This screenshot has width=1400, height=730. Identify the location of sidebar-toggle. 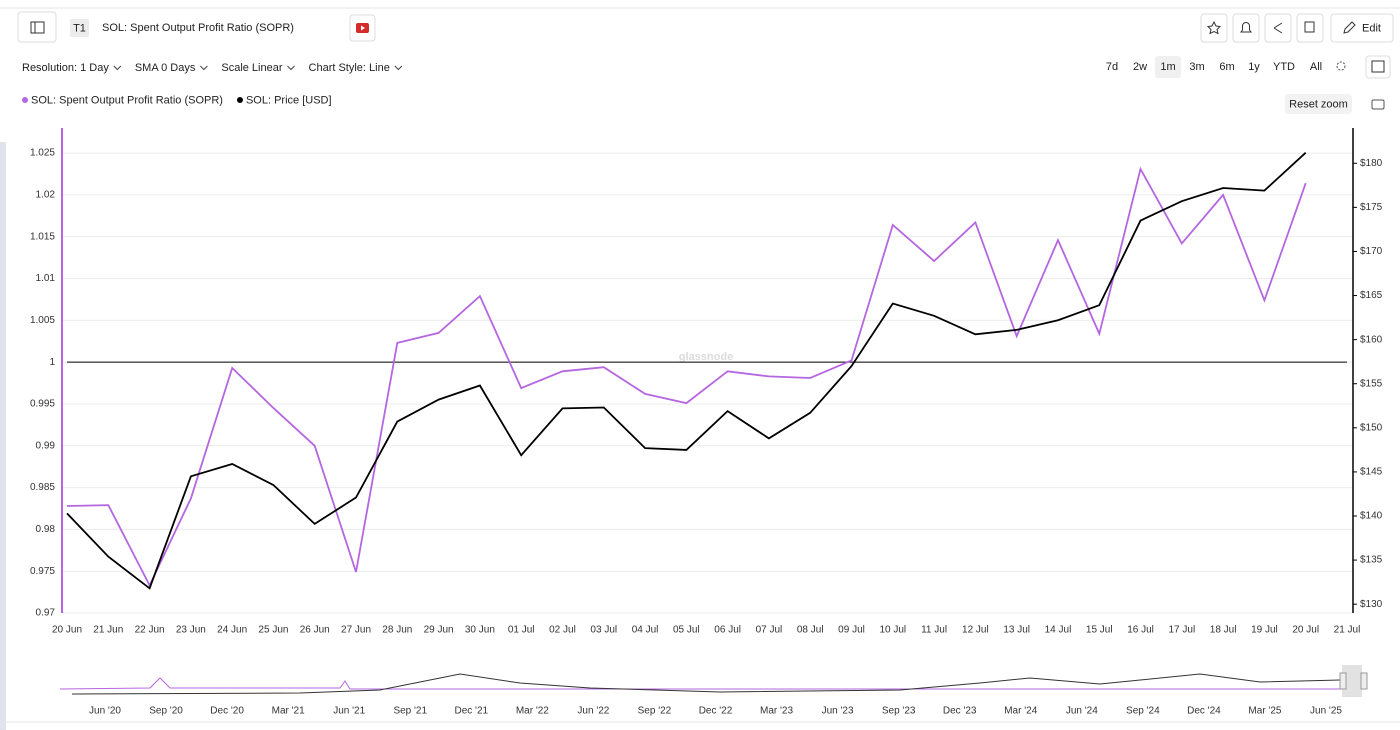
(37, 27).